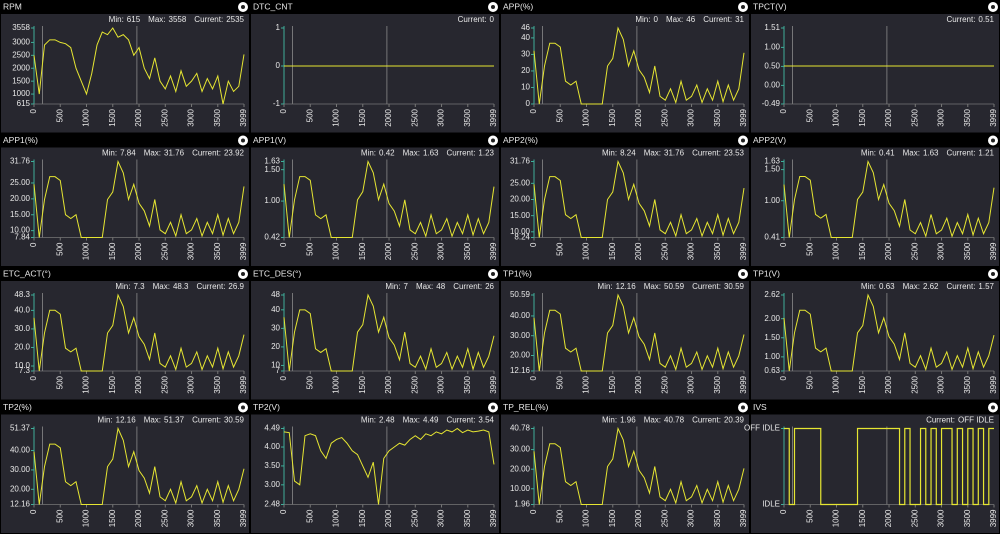  Describe the element at coordinates (476, 19) in the screenshot. I see `stats: Current: 0` at that location.